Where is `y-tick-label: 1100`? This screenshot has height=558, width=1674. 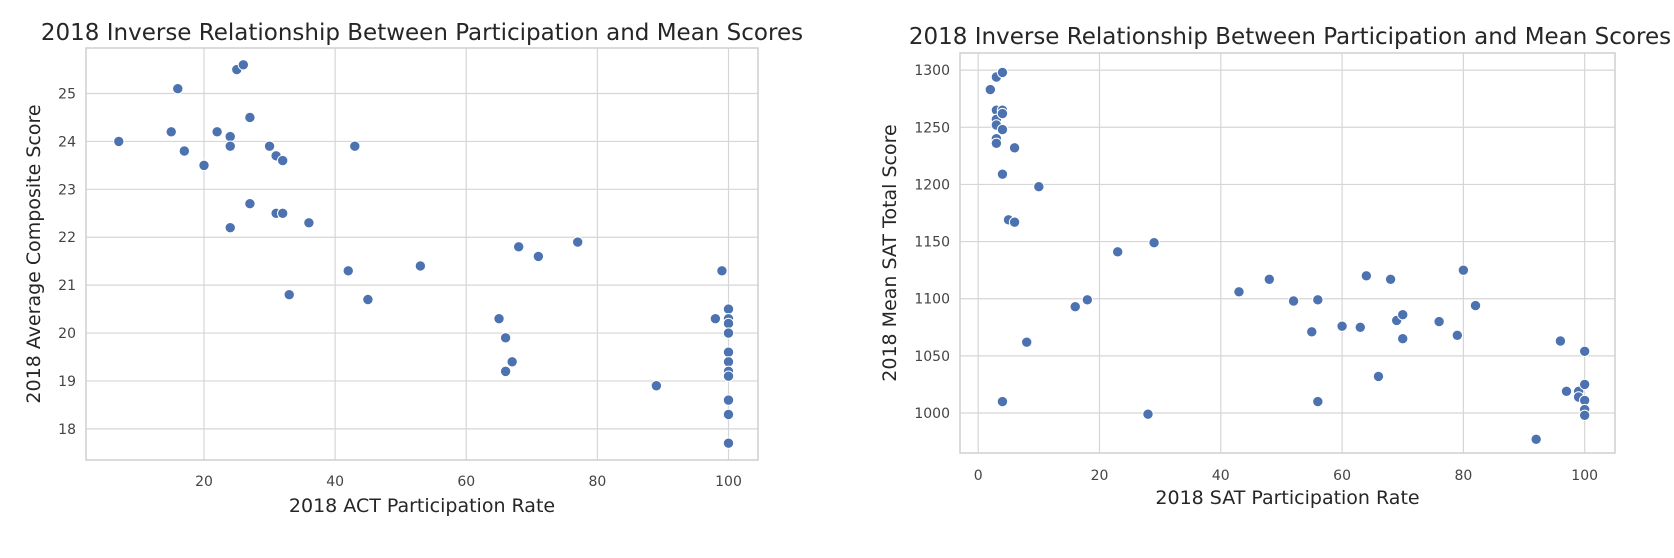
y-tick-label: 1100 is located at coordinates (932, 300).